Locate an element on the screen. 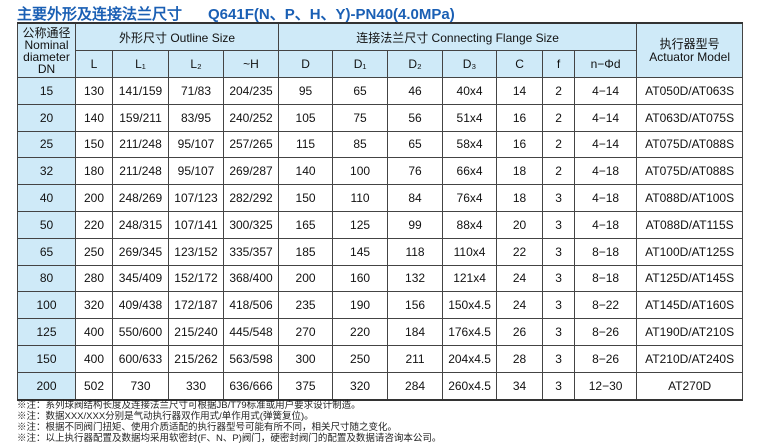 Image resolution: width=760 pixels, height=447 pixels. table-cell: 65 is located at coordinates (415, 144).